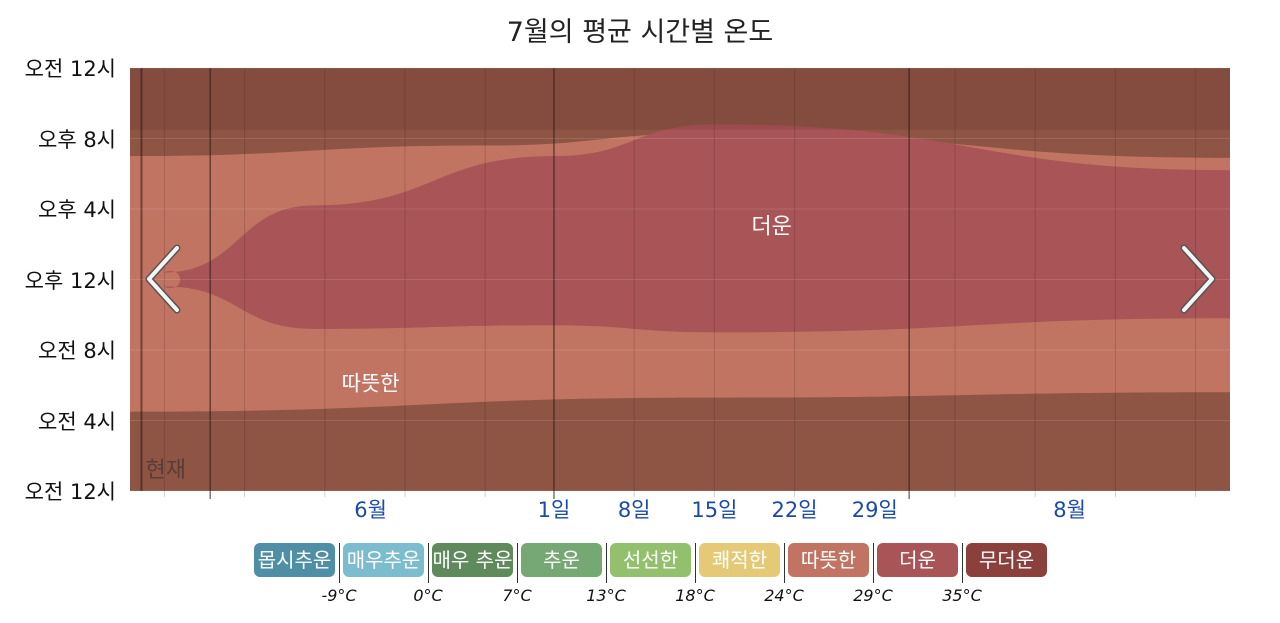 The width and height of the screenshot is (1280, 623). I want to click on legend-item: 선선한, so click(650, 560).